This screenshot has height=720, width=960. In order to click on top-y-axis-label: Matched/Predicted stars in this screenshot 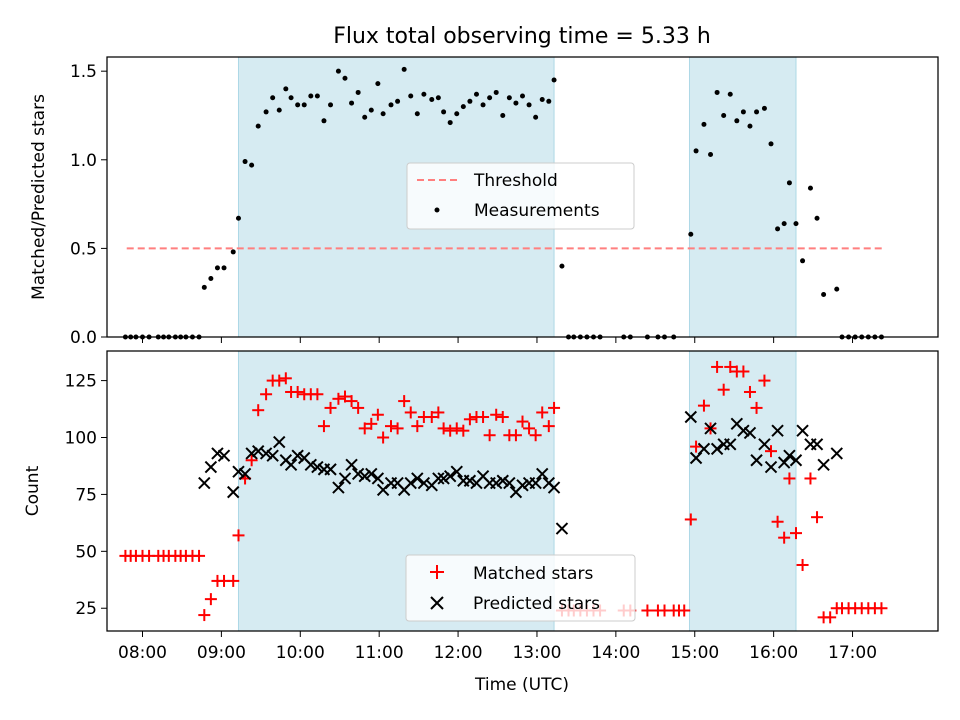, I will do `click(39, 197)`.